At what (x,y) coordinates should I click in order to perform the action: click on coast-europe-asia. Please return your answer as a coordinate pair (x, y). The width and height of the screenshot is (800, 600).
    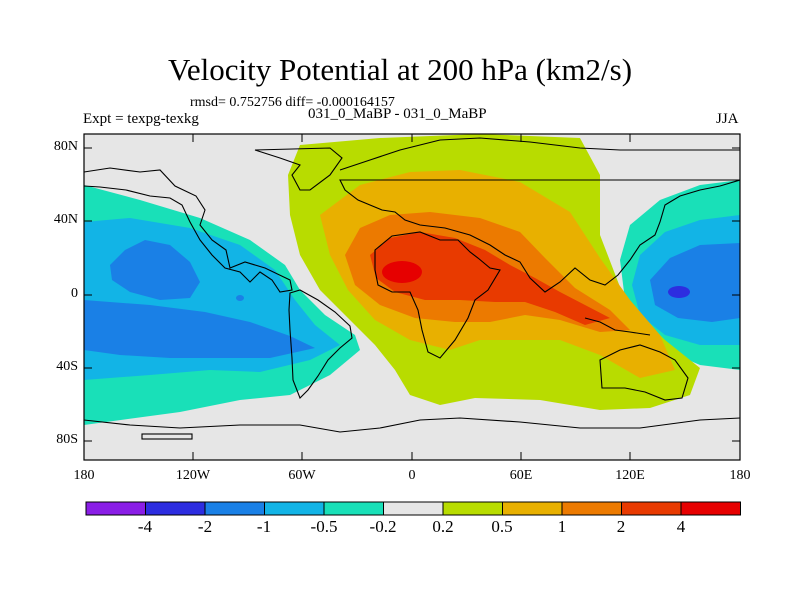
    Looking at the image, I should click on (539, 215).